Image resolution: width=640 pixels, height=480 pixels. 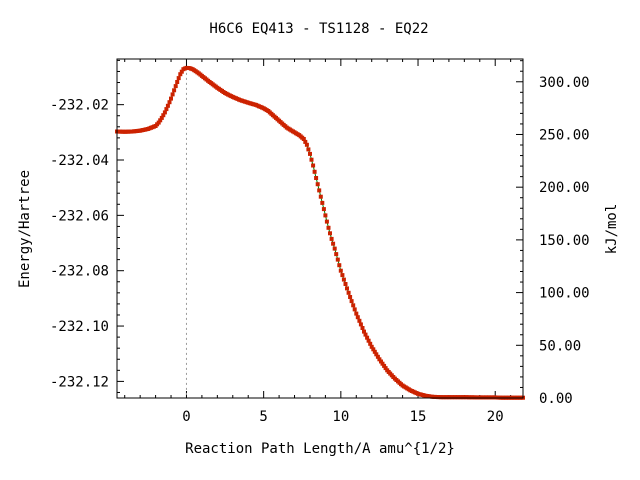 I want to click on chart-title: H6C6 EQ413 - TS1128 - EQ22, so click(x=318, y=29).